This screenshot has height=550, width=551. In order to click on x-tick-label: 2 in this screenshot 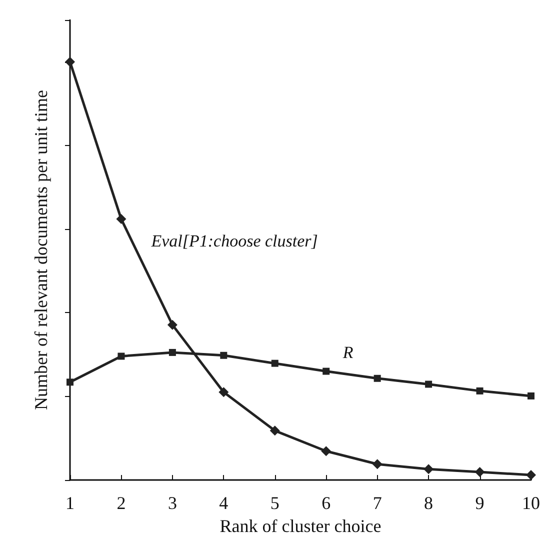, I will do `click(121, 503)`.